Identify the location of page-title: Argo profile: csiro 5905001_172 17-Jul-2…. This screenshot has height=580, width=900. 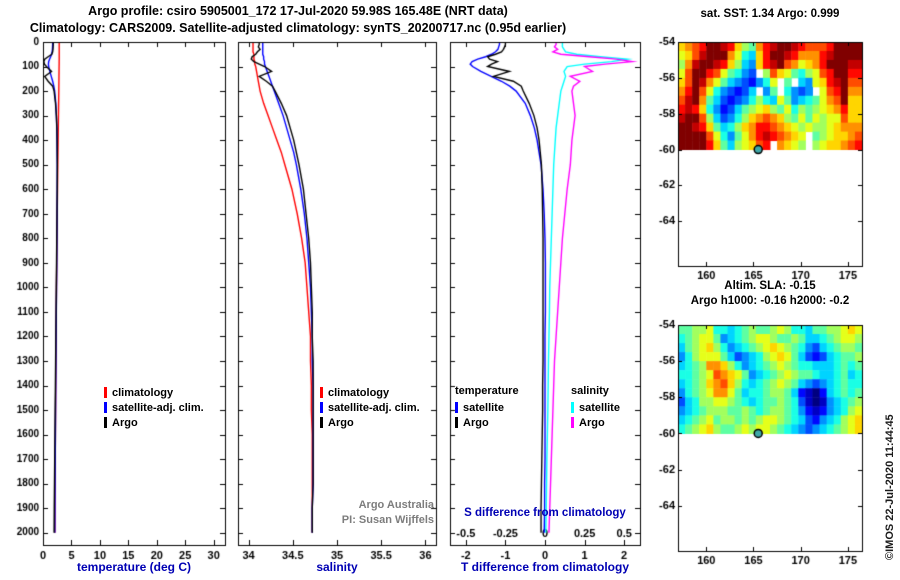
(298, 11).